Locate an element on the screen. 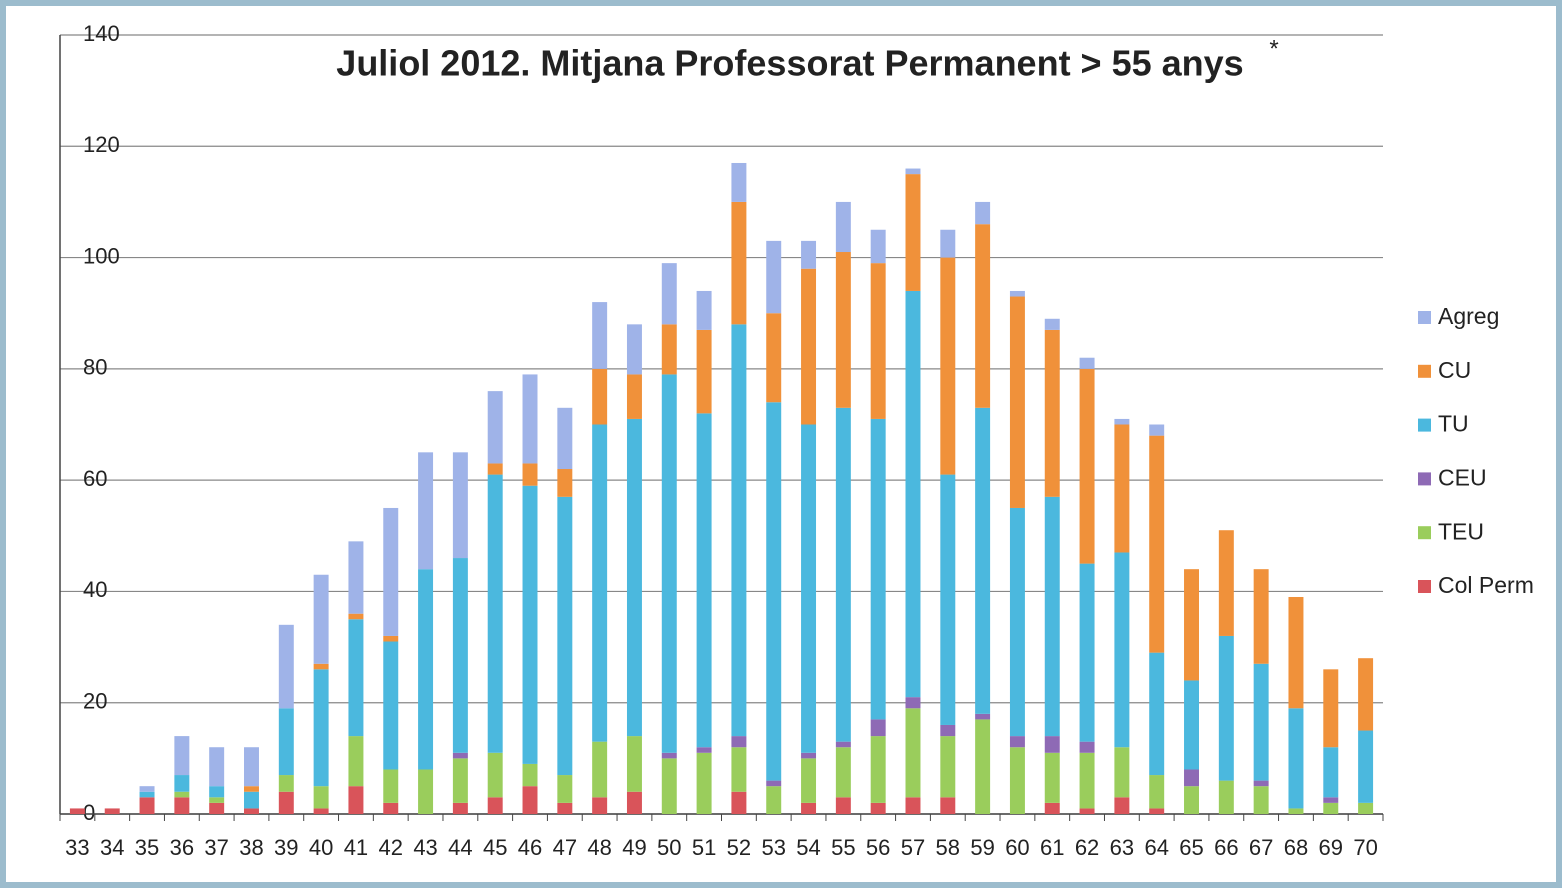 The height and width of the screenshot is (888, 1562). x-tick-label: 60 is located at coordinates (1017, 847).